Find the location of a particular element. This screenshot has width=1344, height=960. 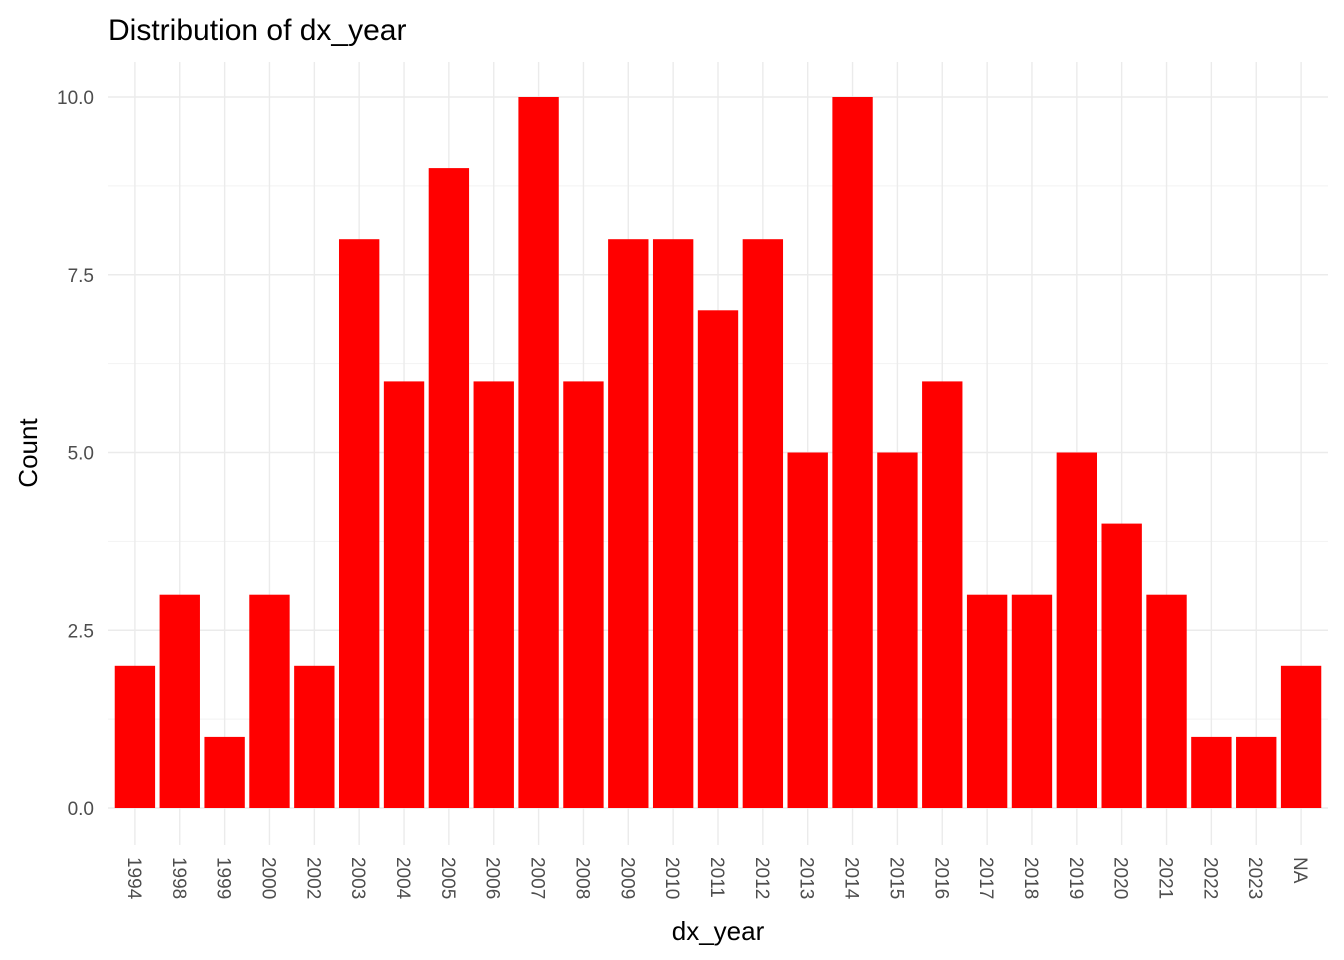

bar-2011 is located at coordinates (718, 559).